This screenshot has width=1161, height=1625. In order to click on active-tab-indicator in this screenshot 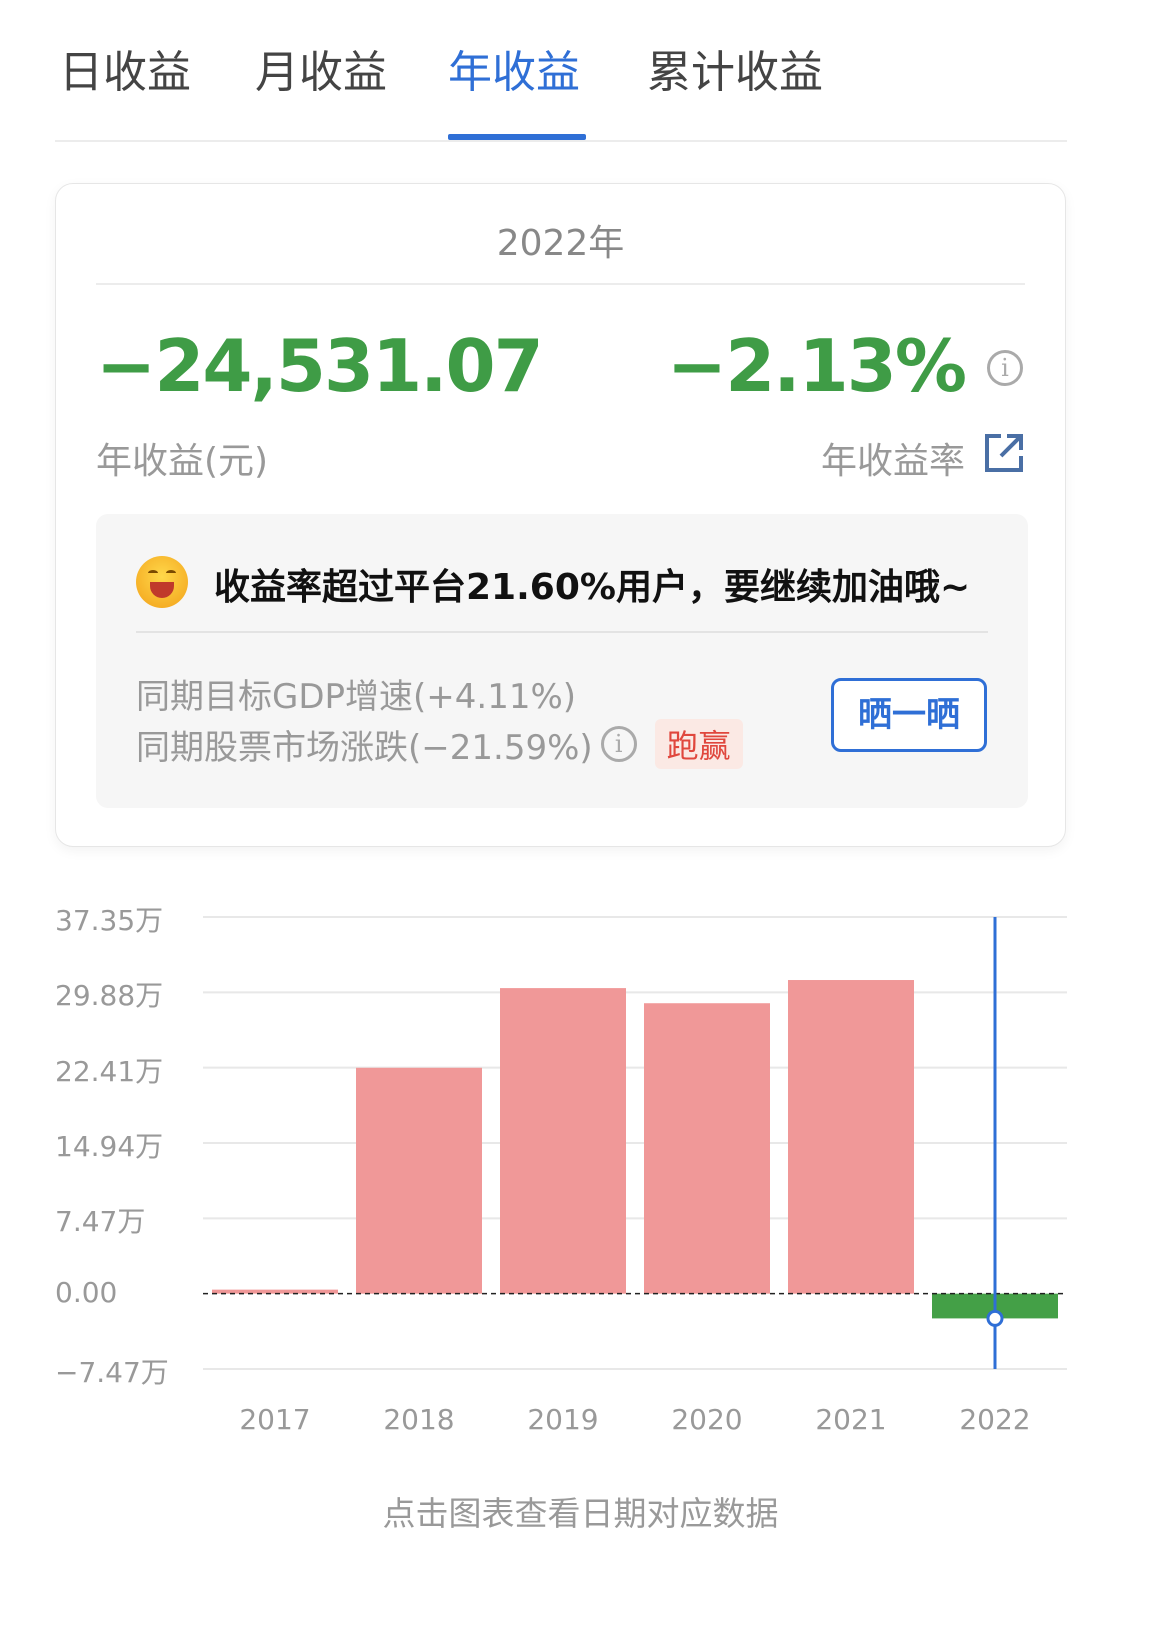, I will do `click(517, 137)`.